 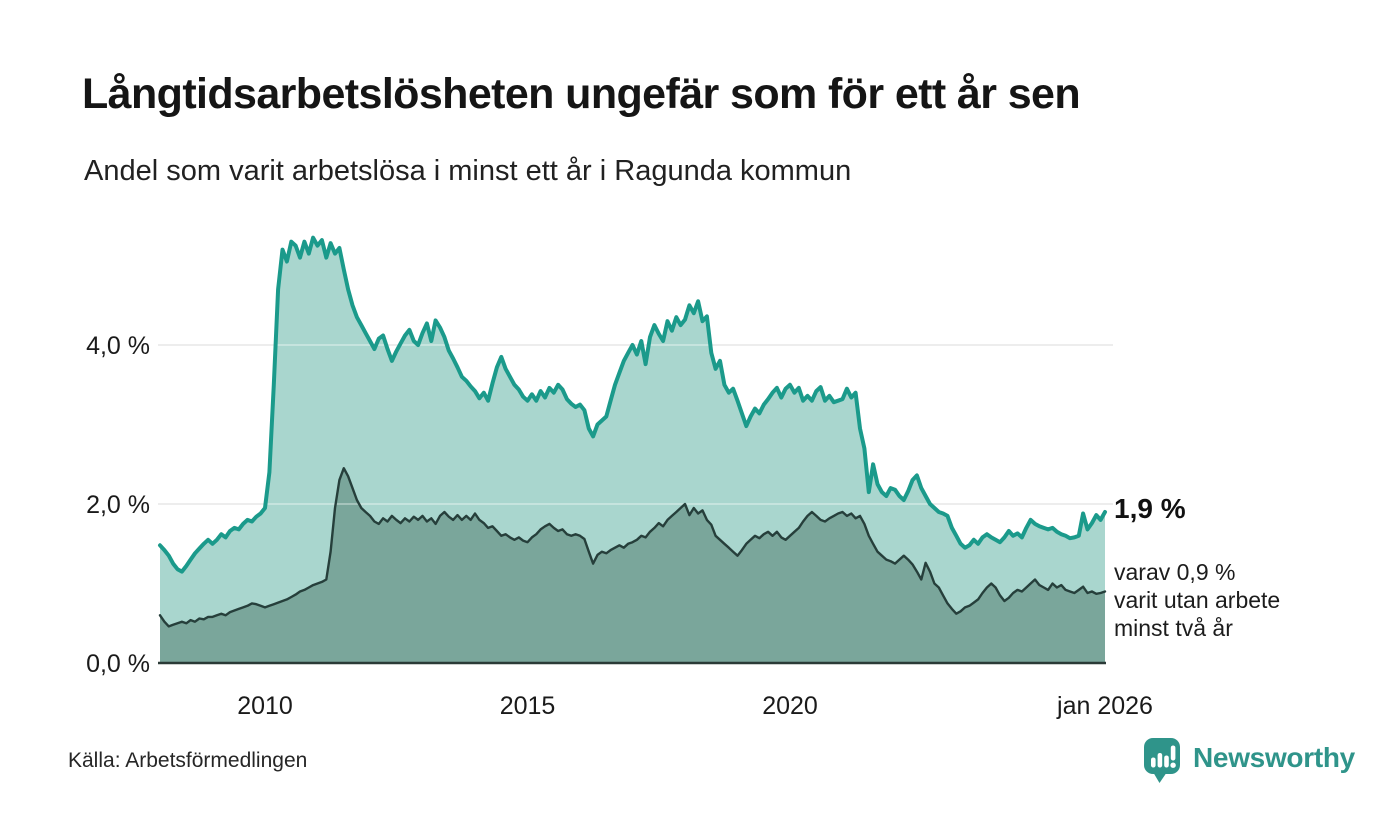 I want to click on speech-bubble-bar-chart-icon, so click(x=1162, y=760).